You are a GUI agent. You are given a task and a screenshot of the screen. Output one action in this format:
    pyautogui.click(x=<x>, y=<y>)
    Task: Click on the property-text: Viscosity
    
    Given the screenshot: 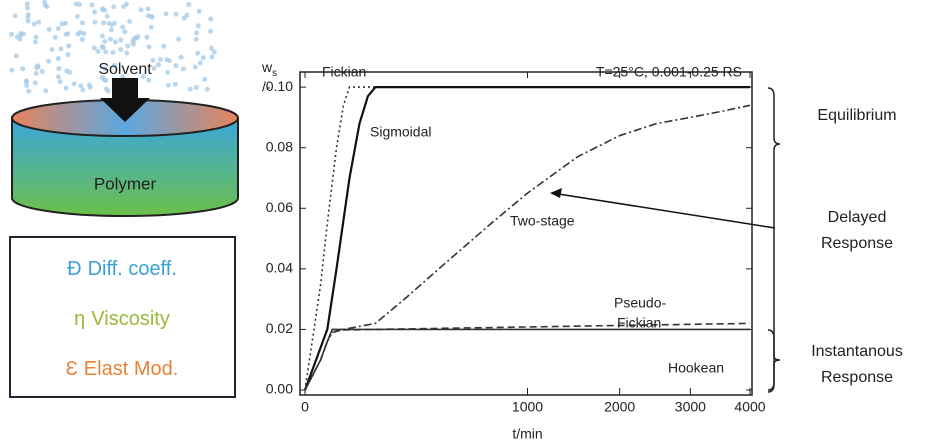 What is the action you would take?
    pyautogui.click(x=130, y=319)
    